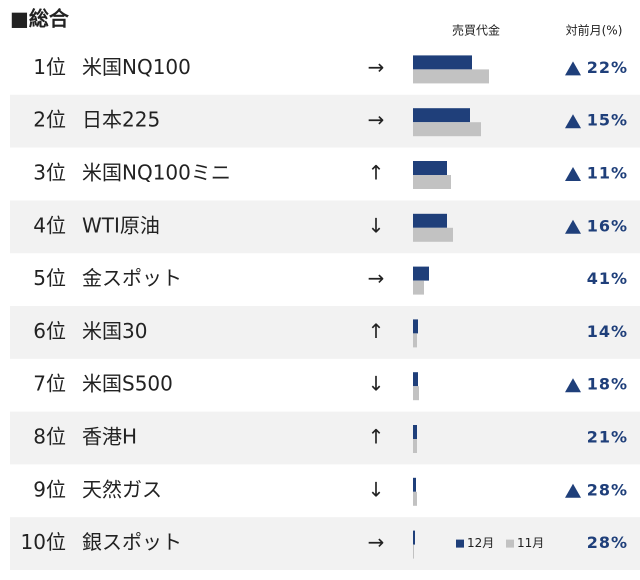 The image size is (640, 580). What do you see at coordinates (530, 543) in the screenshot?
I see `legend-label: 11月` at bounding box center [530, 543].